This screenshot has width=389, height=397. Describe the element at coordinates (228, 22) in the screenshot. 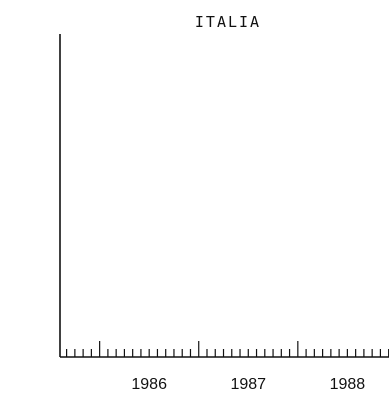

I see `chart-title: ITALIA` at that location.